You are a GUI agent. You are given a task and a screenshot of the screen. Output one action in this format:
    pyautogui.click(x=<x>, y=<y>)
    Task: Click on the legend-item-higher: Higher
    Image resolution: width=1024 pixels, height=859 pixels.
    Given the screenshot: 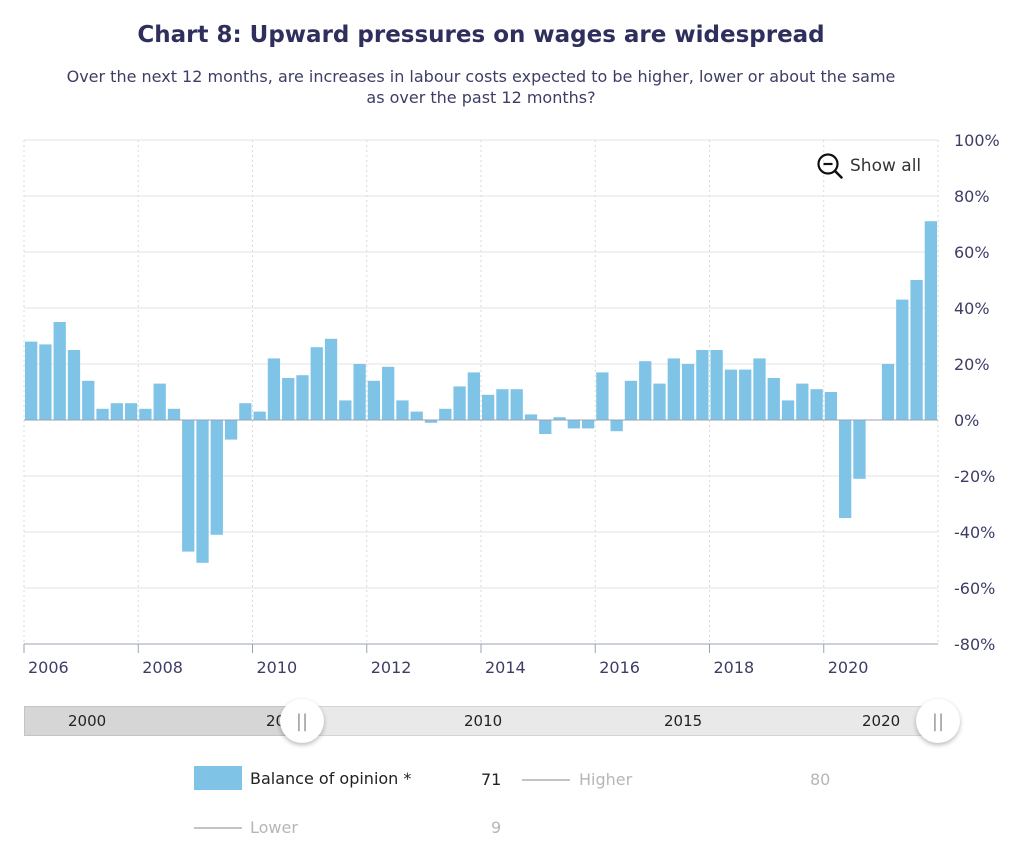 What is the action you would take?
    pyautogui.click(x=577, y=779)
    